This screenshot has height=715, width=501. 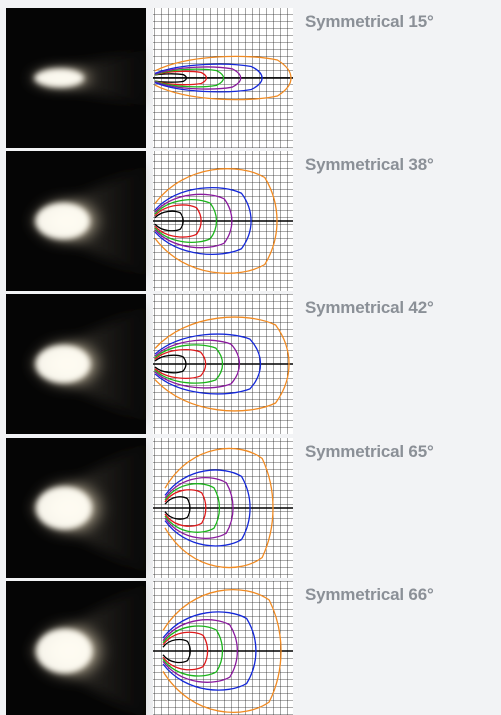 I want to click on beam-label: Symmetrical 65°, so click(x=369, y=451).